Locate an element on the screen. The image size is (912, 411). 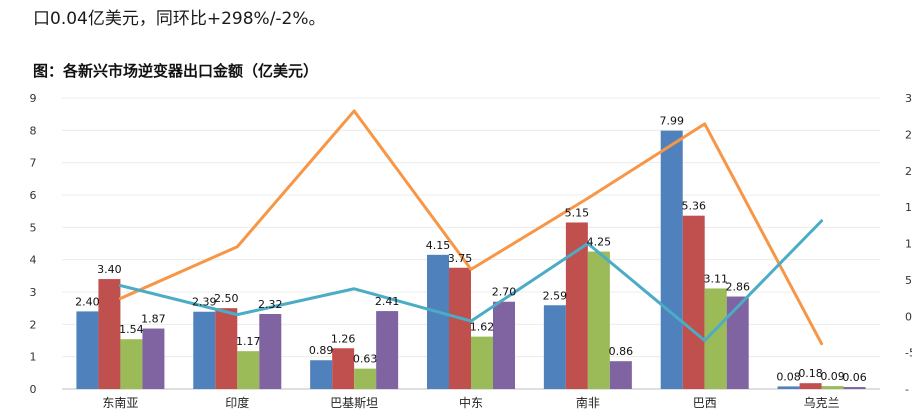
data-label: 2.41 is located at coordinates (387, 301).